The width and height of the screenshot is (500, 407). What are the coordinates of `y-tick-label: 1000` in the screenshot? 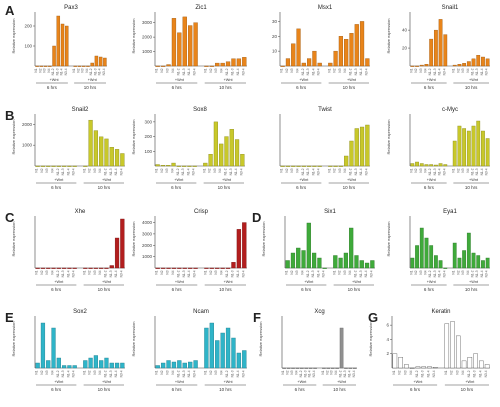 It's located at (27, 145).